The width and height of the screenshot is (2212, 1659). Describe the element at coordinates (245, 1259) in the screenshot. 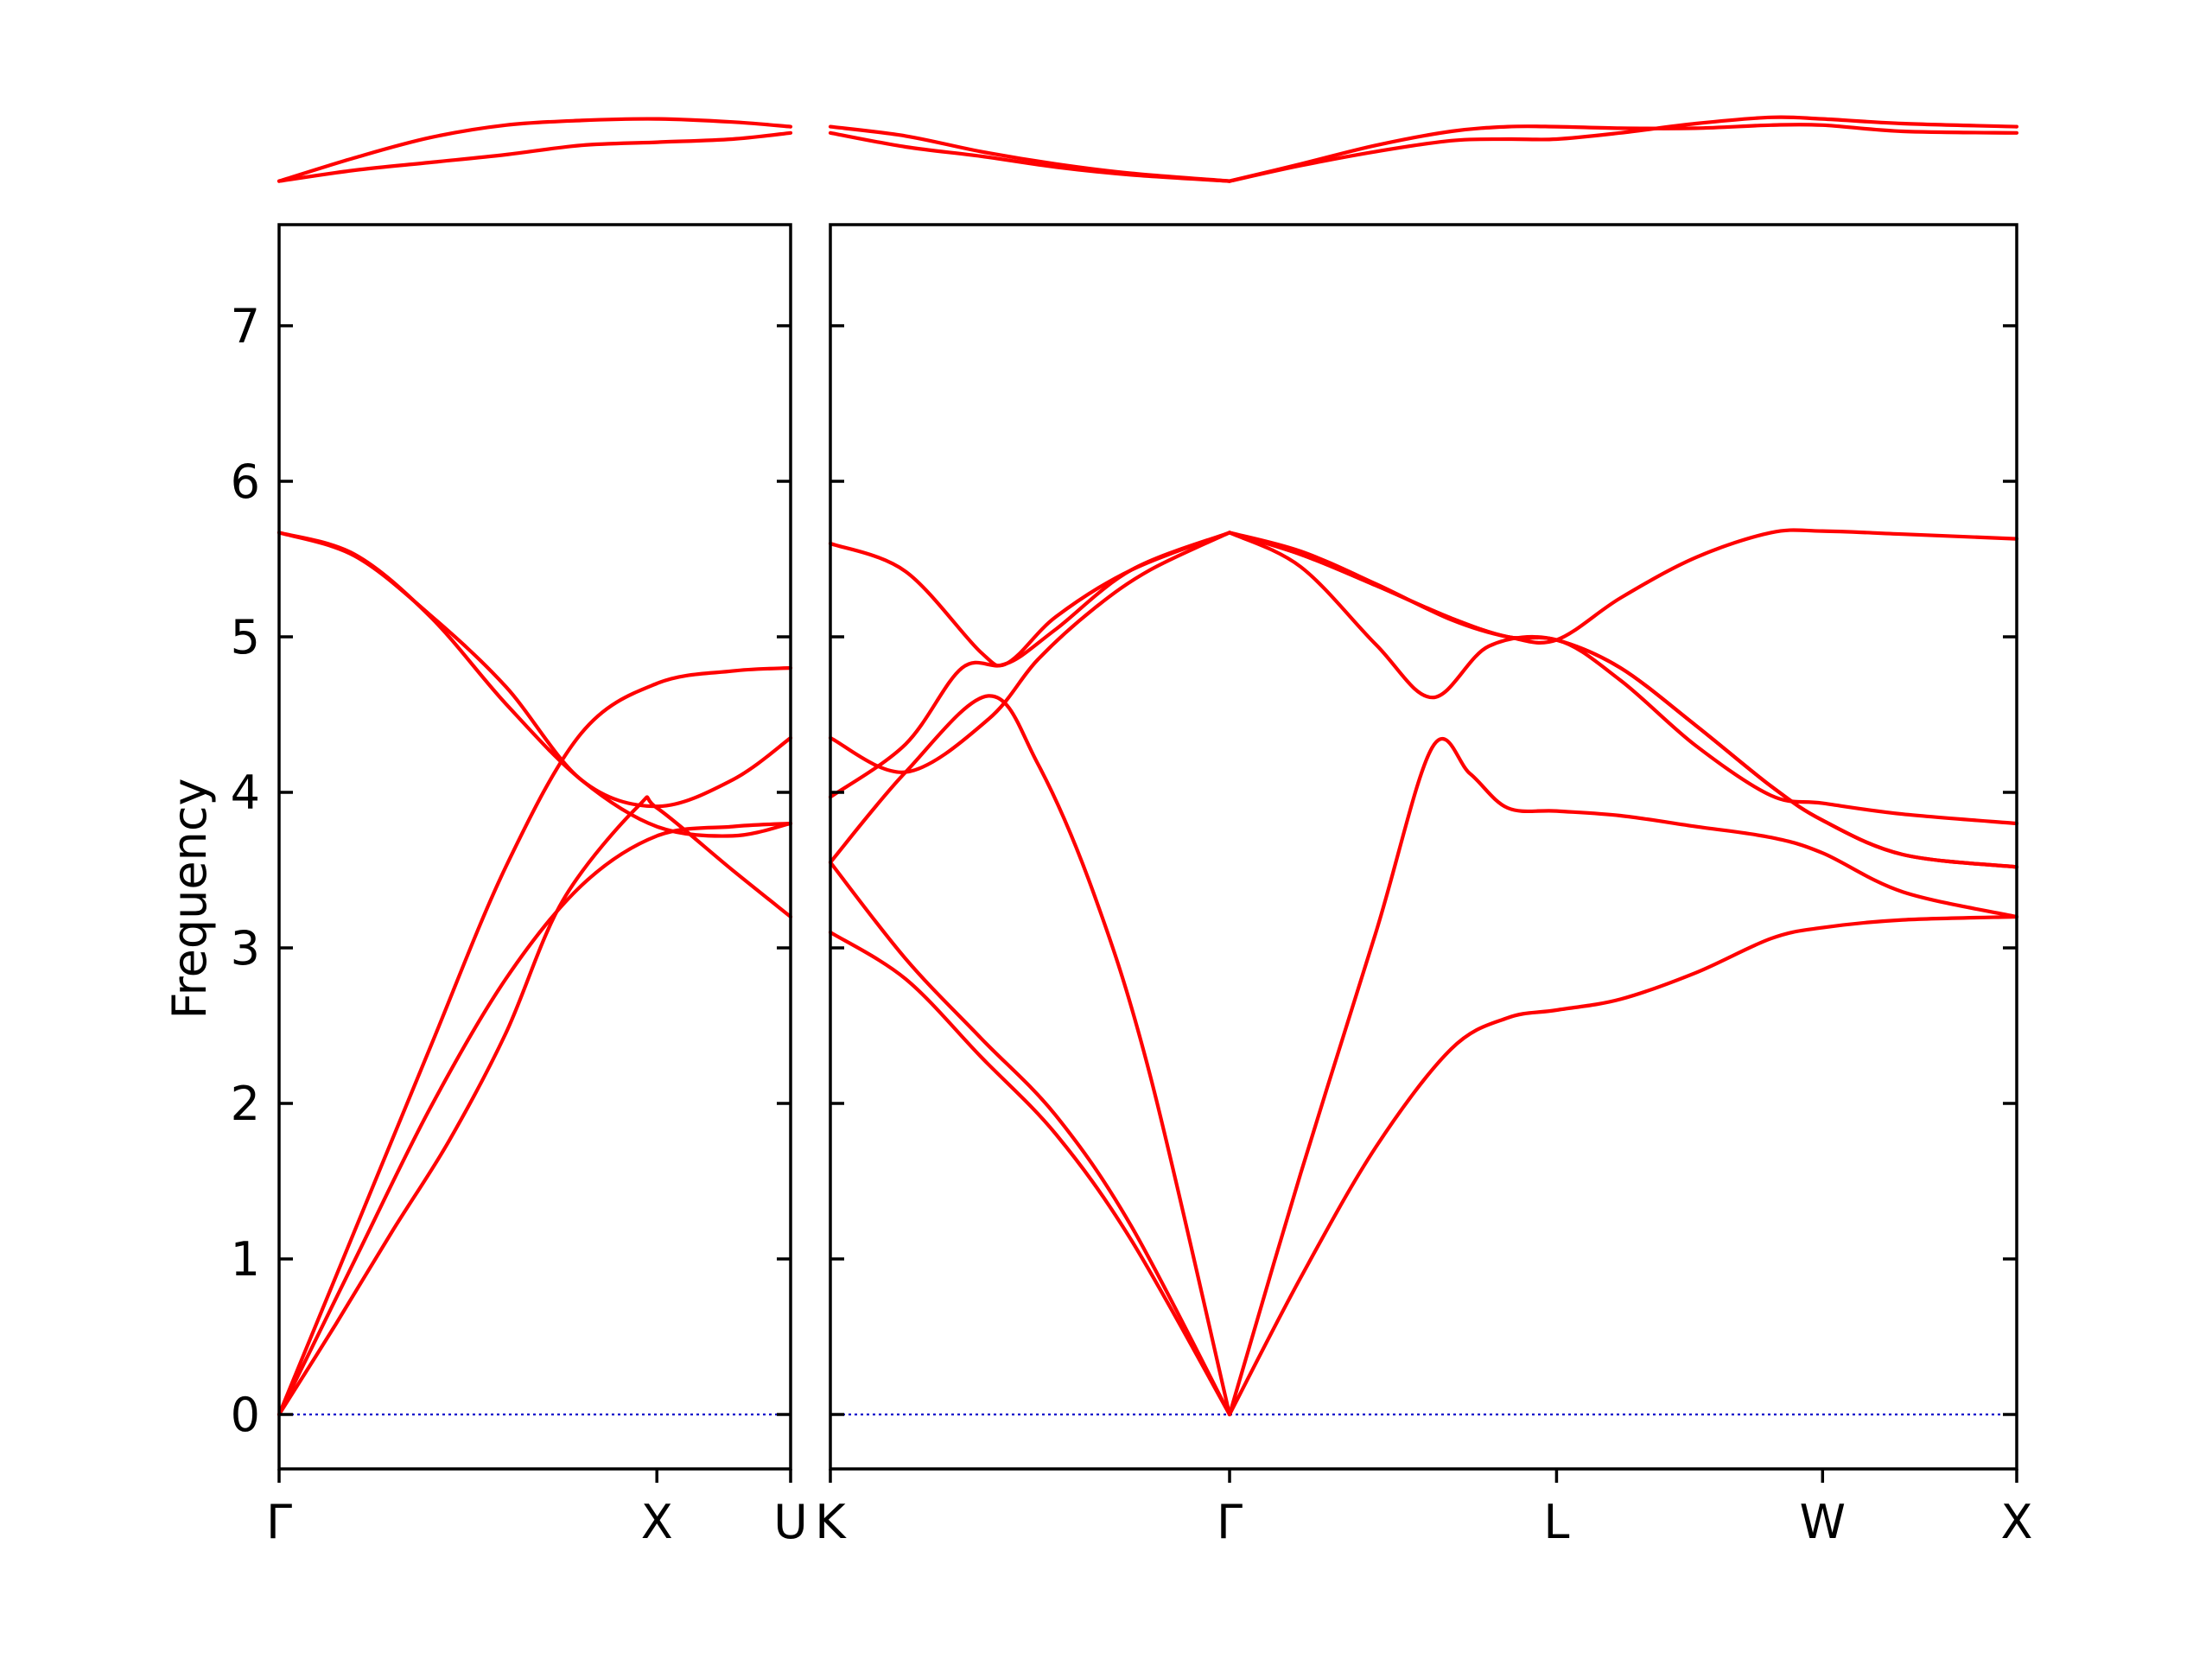

I see `y-tick-label: 1` at that location.